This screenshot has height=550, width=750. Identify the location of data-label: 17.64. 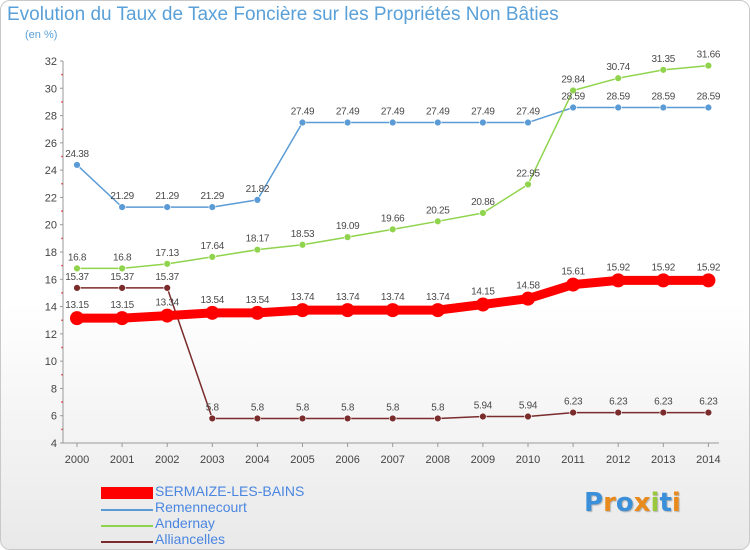
(213, 246).